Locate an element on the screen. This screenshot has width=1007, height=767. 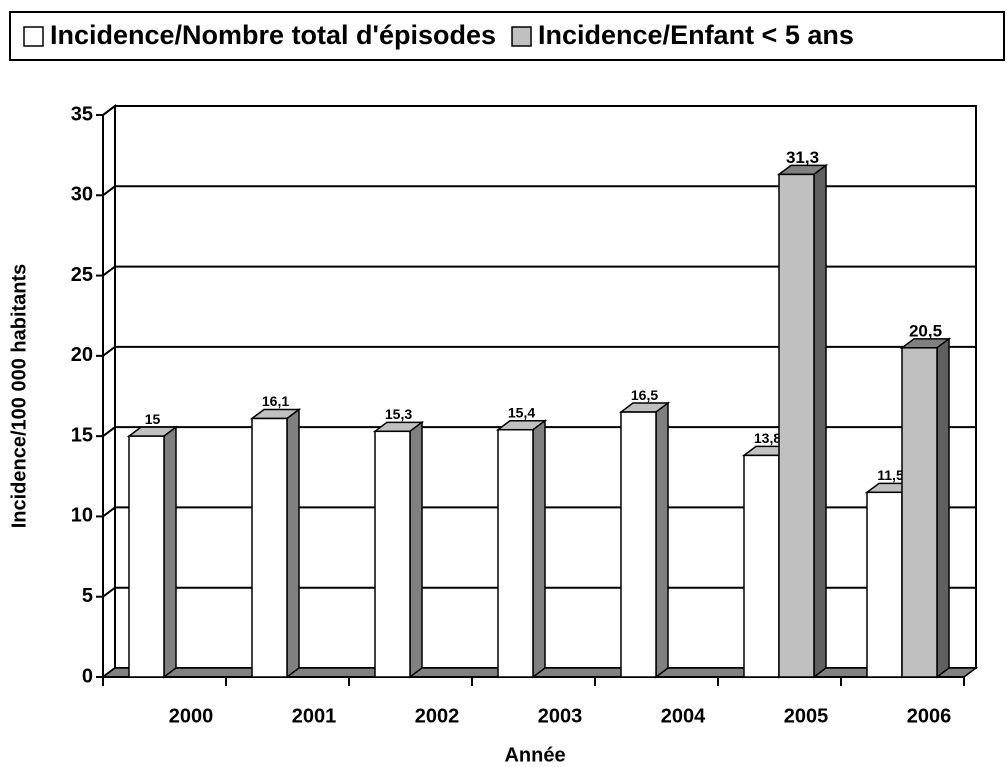
x-tick-label: 2000 is located at coordinates (191, 716).